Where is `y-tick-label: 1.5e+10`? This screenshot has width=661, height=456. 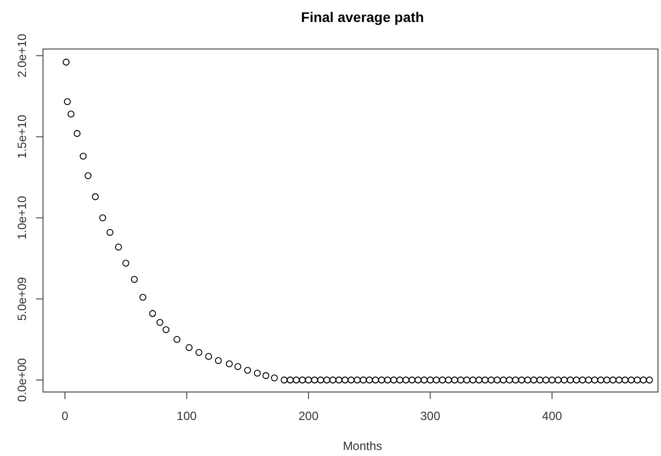
y-tick-label: 1.5e+10 is located at coordinates (22, 136).